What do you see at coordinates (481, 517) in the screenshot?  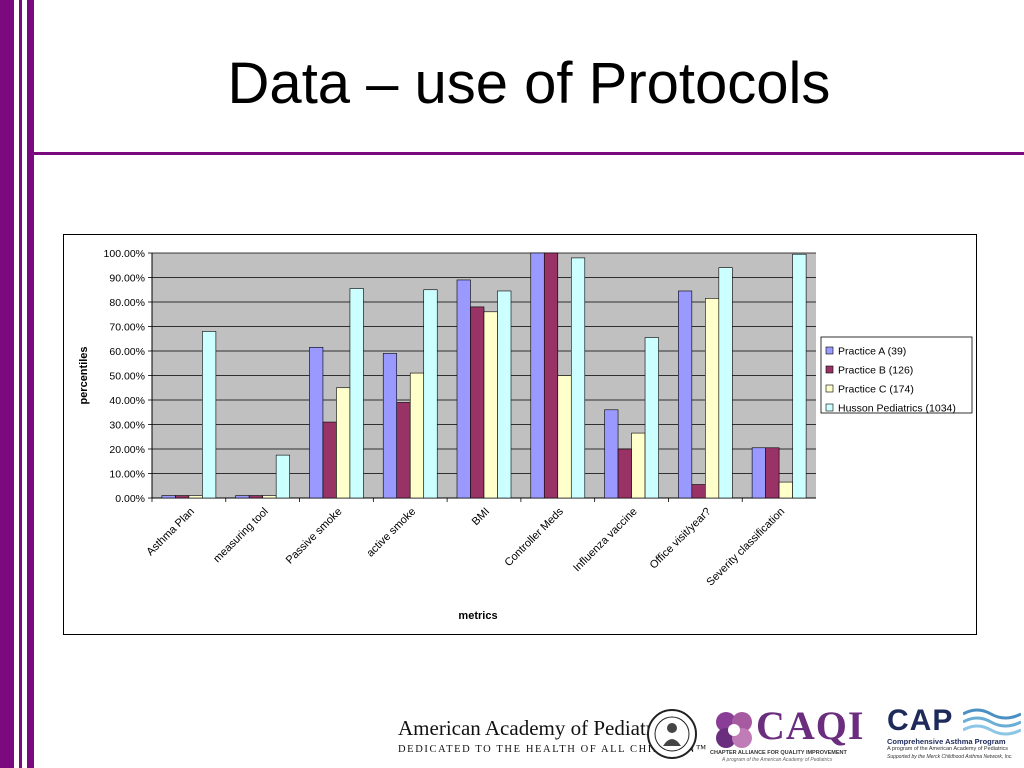 I see `x-tick-label: BMI` at bounding box center [481, 517].